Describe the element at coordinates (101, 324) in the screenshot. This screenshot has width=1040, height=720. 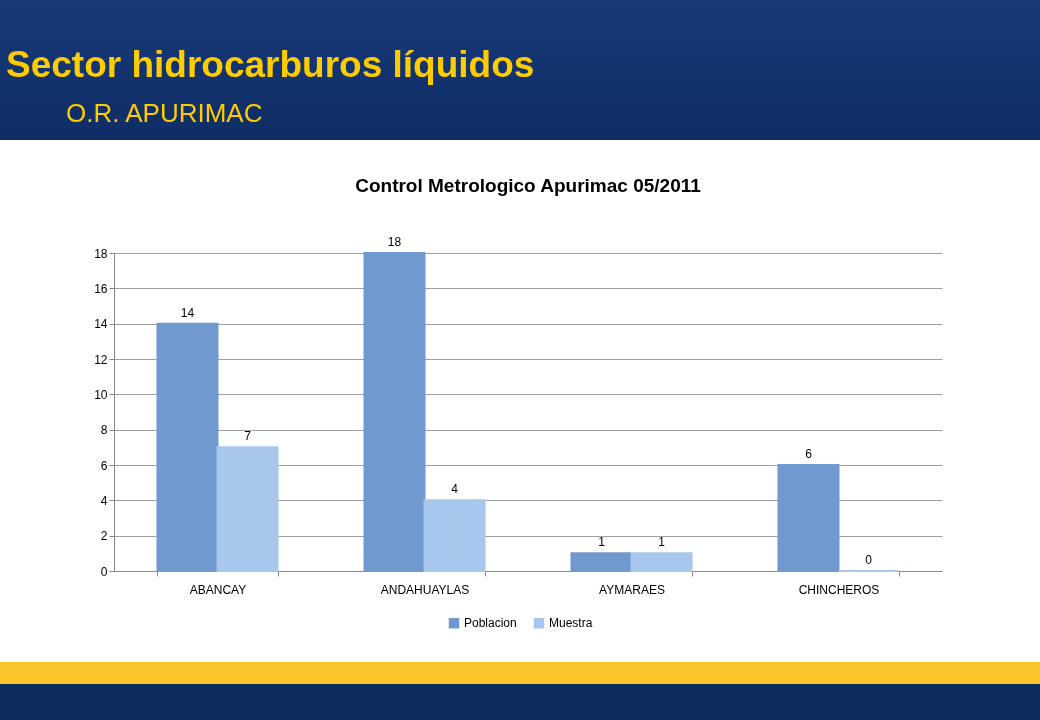
I see `y-tick-label: 14` at that location.